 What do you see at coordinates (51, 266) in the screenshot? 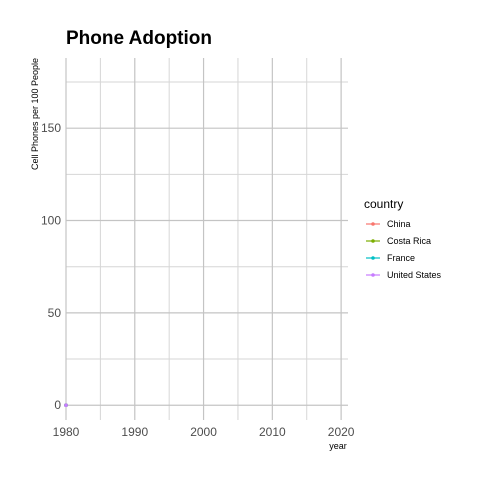
I see `y-tick-labels: 0 50 100 150` at bounding box center [51, 266].